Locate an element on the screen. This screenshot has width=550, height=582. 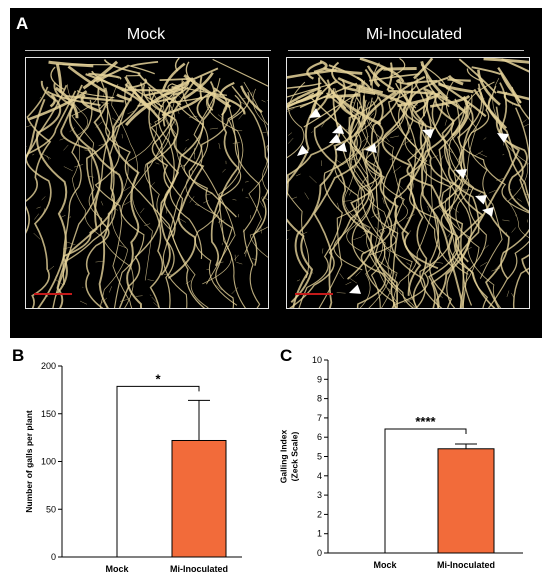
panel-a-letter: A is located at coordinates (22, 23).